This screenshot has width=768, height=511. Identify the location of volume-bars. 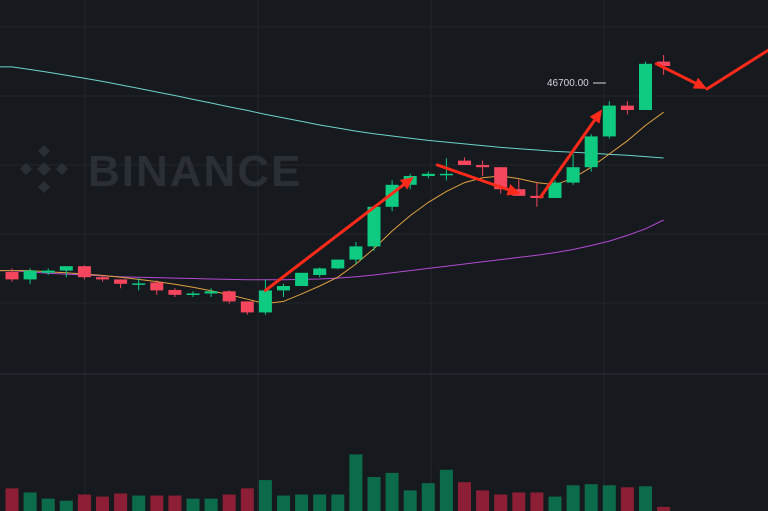
(338, 482).